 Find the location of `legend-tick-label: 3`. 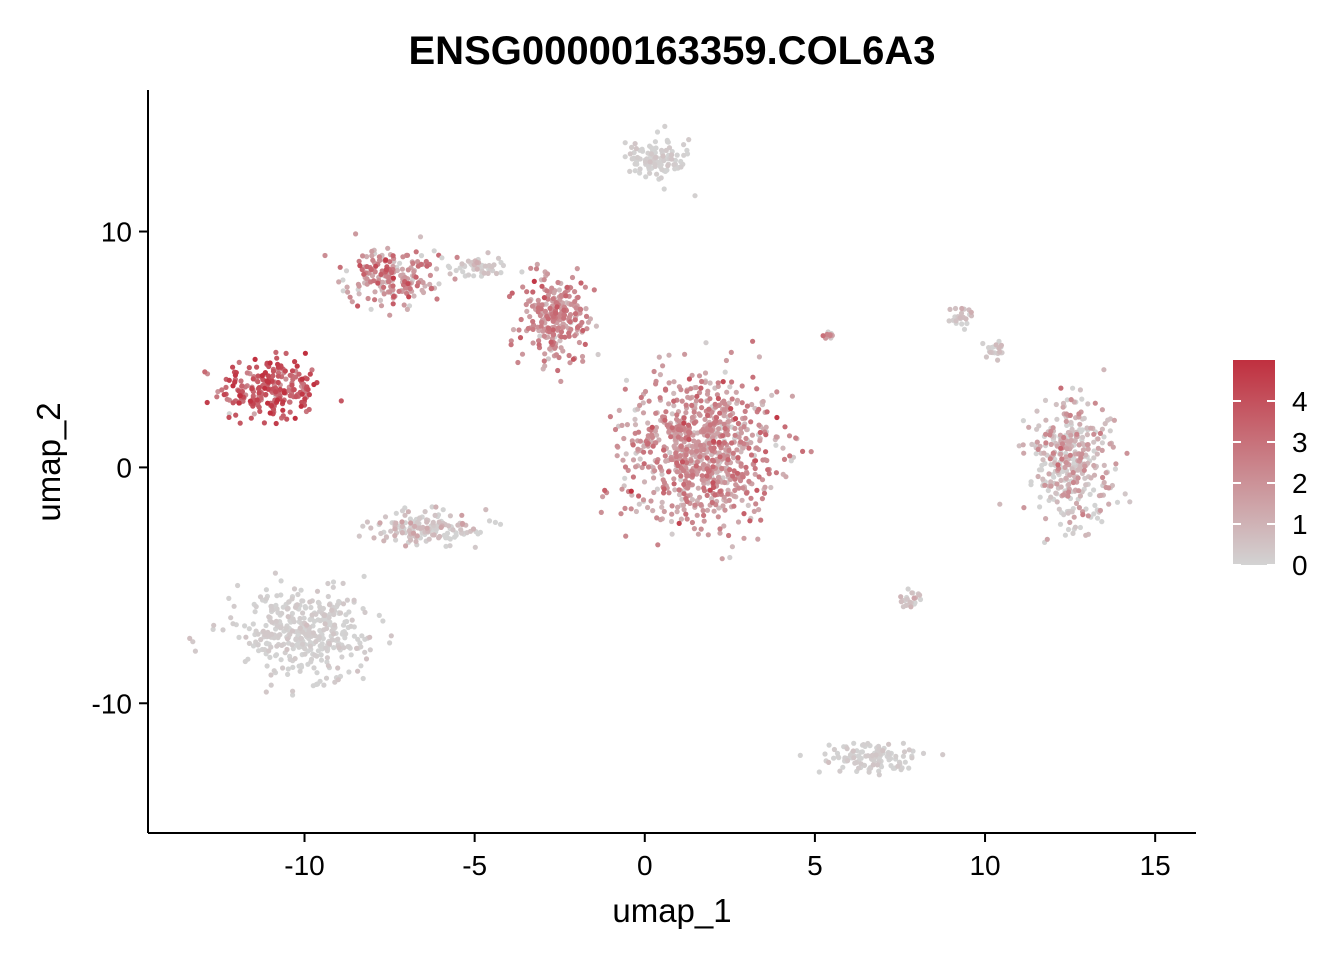

legend-tick-label: 3 is located at coordinates (1300, 442).